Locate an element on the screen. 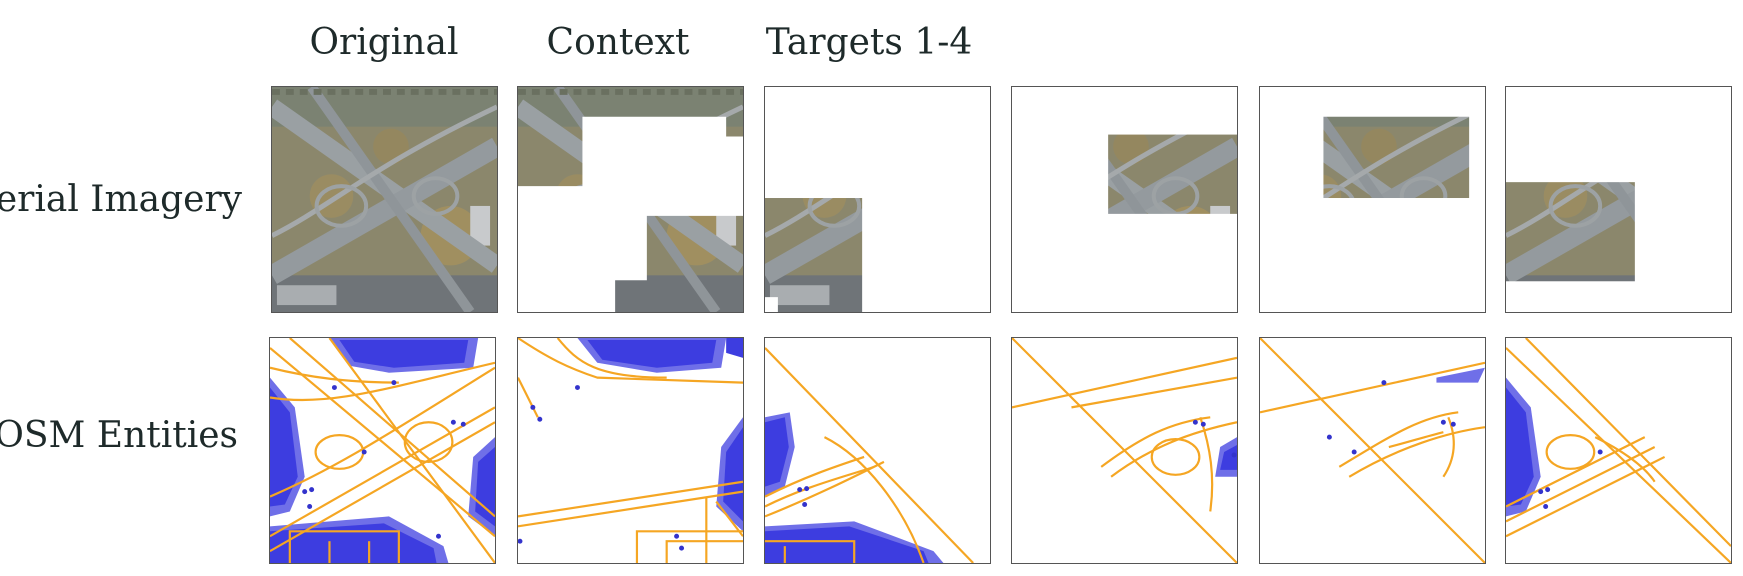  osm-context-map is located at coordinates (630, 450).